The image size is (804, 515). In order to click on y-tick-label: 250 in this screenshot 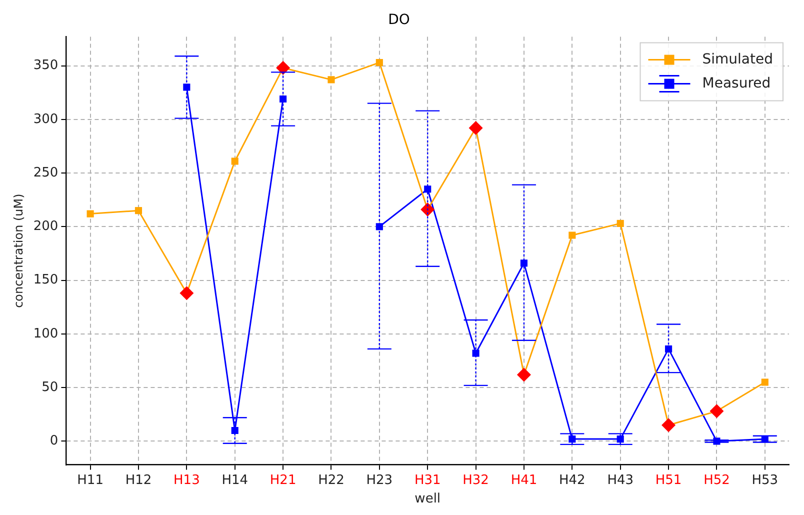, I will do `click(45, 172)`.